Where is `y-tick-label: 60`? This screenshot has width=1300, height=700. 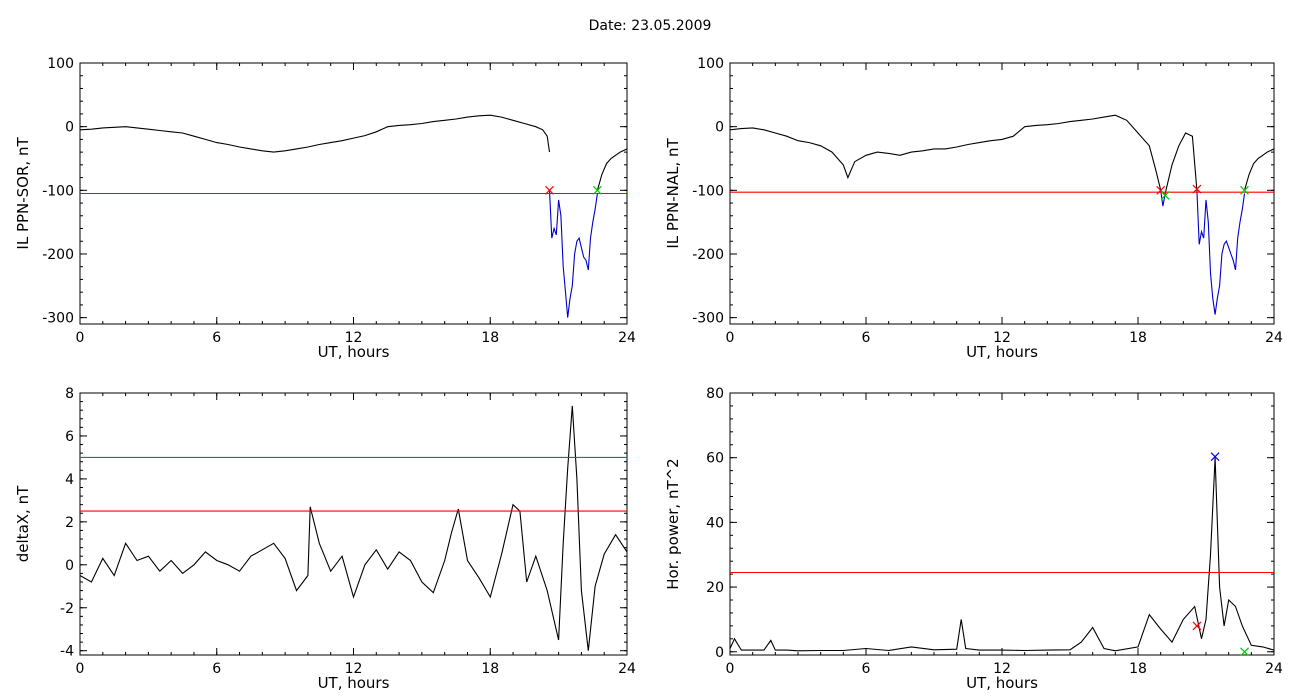 y-tick-label: 60 is located at coordinates (715, 459).